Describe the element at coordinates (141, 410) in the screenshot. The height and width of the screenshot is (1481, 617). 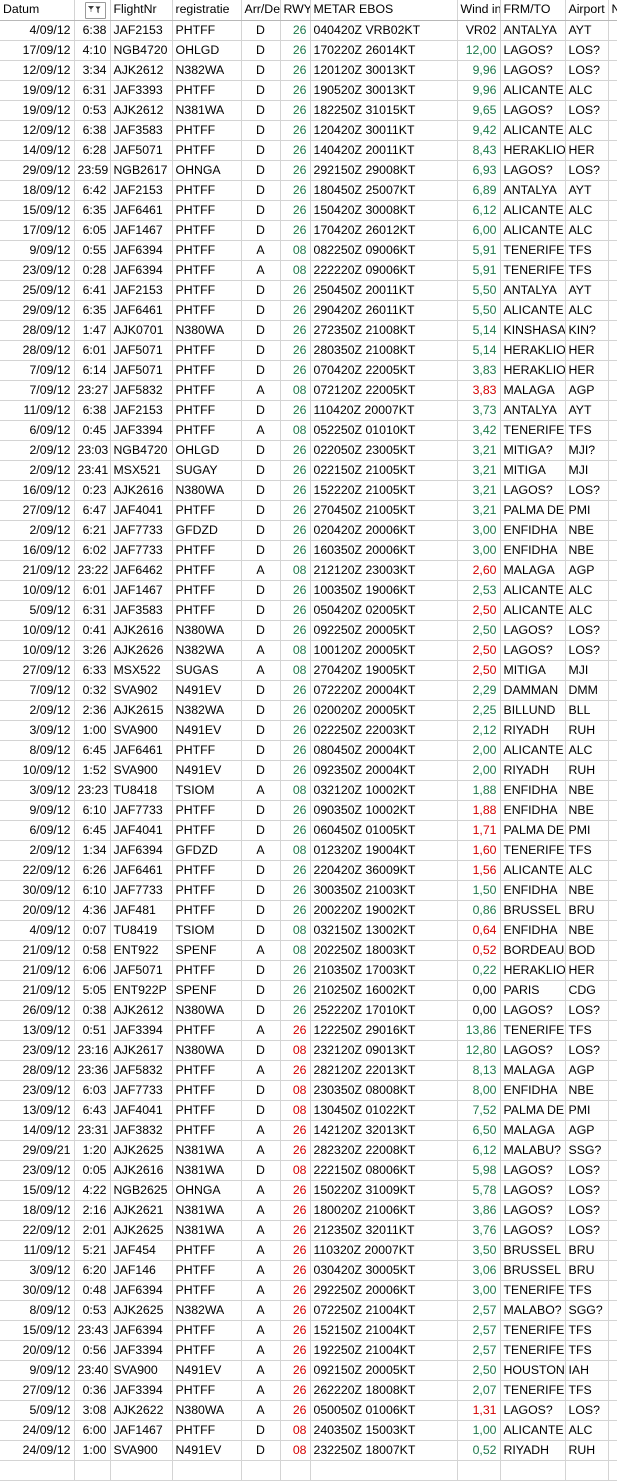
I see `cell-flightnr: JAF2153` at that location.